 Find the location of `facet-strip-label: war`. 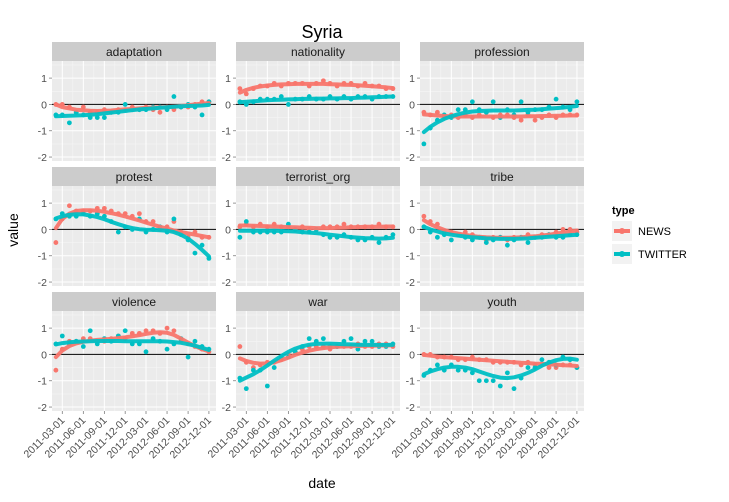

facet-strip-label: war is located at coordinates (317, 302).